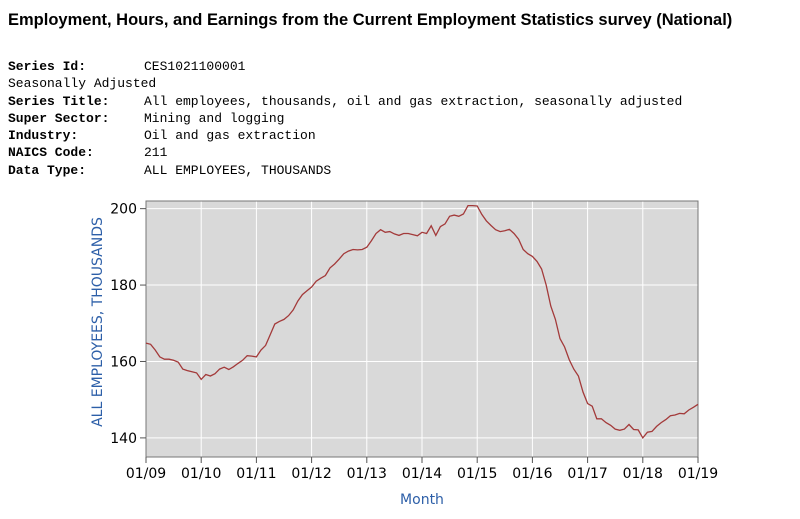 This screenshot has width=800, height=519. What do you see at coordinates (156, 153) in the screenshot?
I see `naics-code-value: 211` at bounding box center [156, 153].